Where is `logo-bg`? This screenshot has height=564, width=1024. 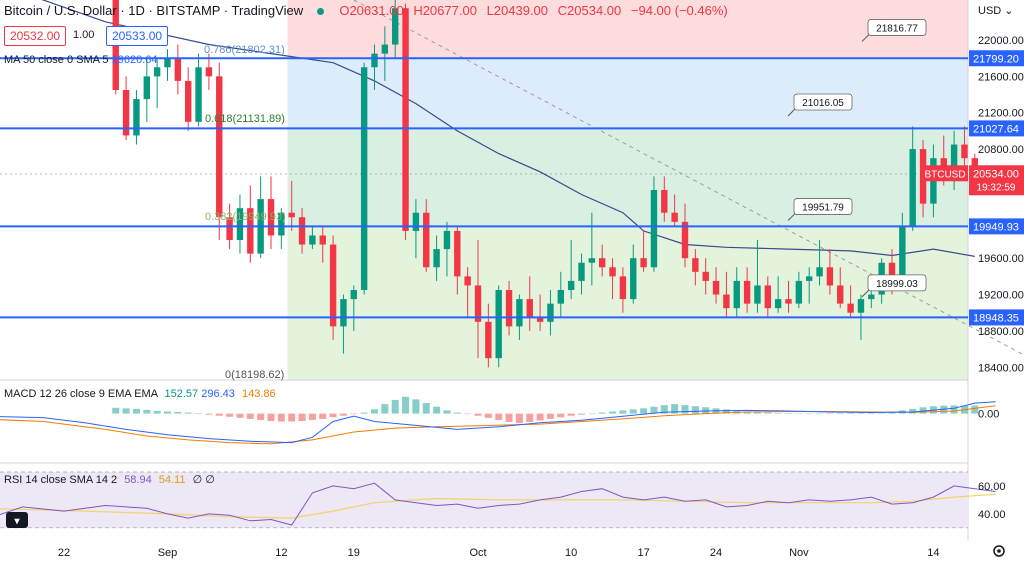
logo-bg is located at coordinates (17, 520).